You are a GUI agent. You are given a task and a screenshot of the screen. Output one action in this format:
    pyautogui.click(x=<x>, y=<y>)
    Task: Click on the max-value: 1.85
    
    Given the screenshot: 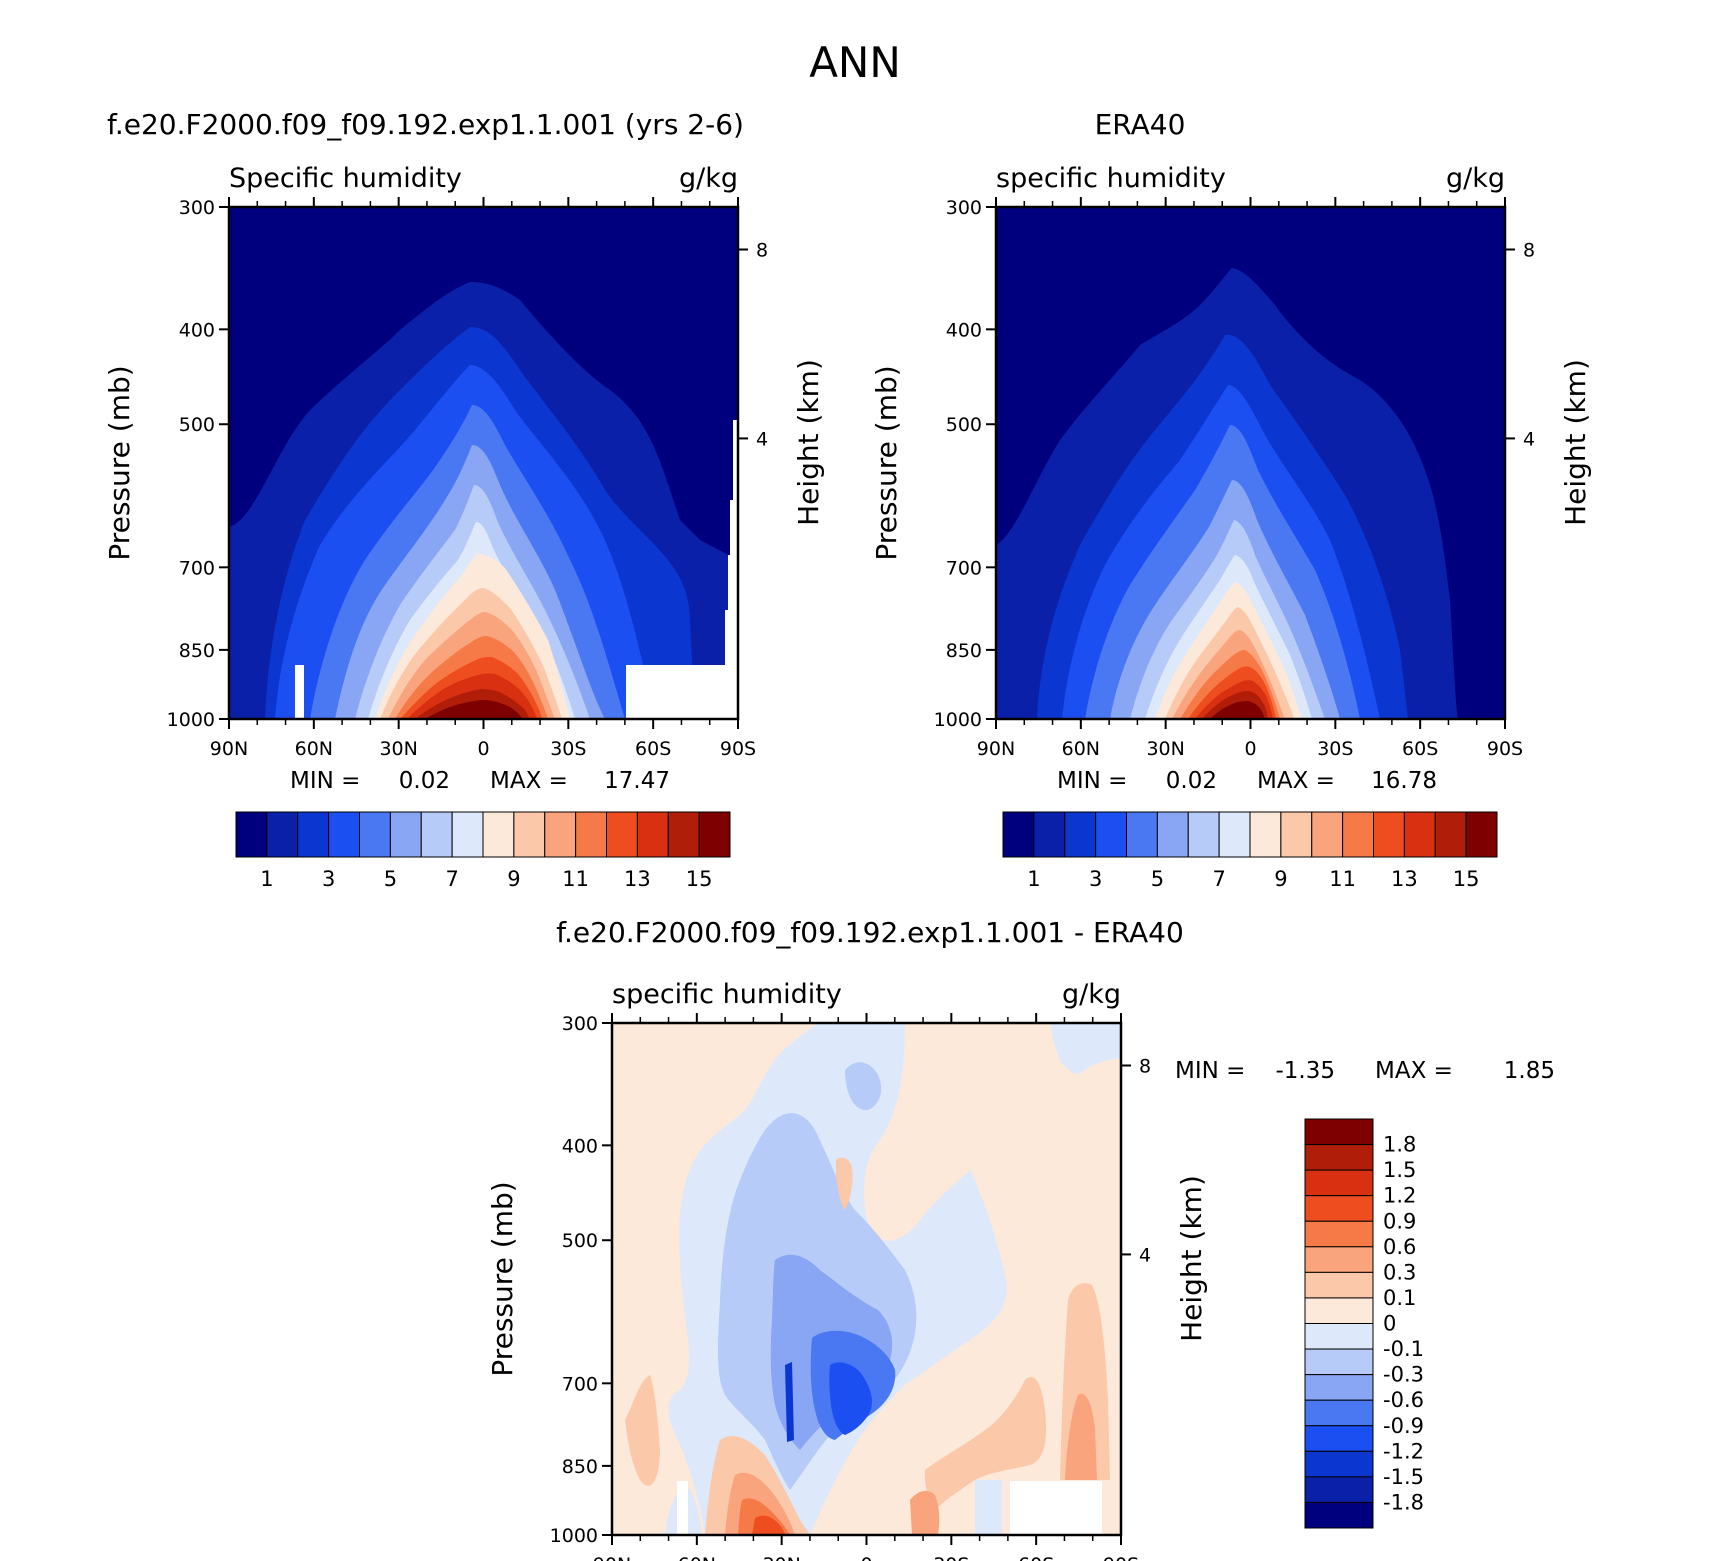 What is the action you would take?
    pyautogui.click(x=1529, y=1071)
    